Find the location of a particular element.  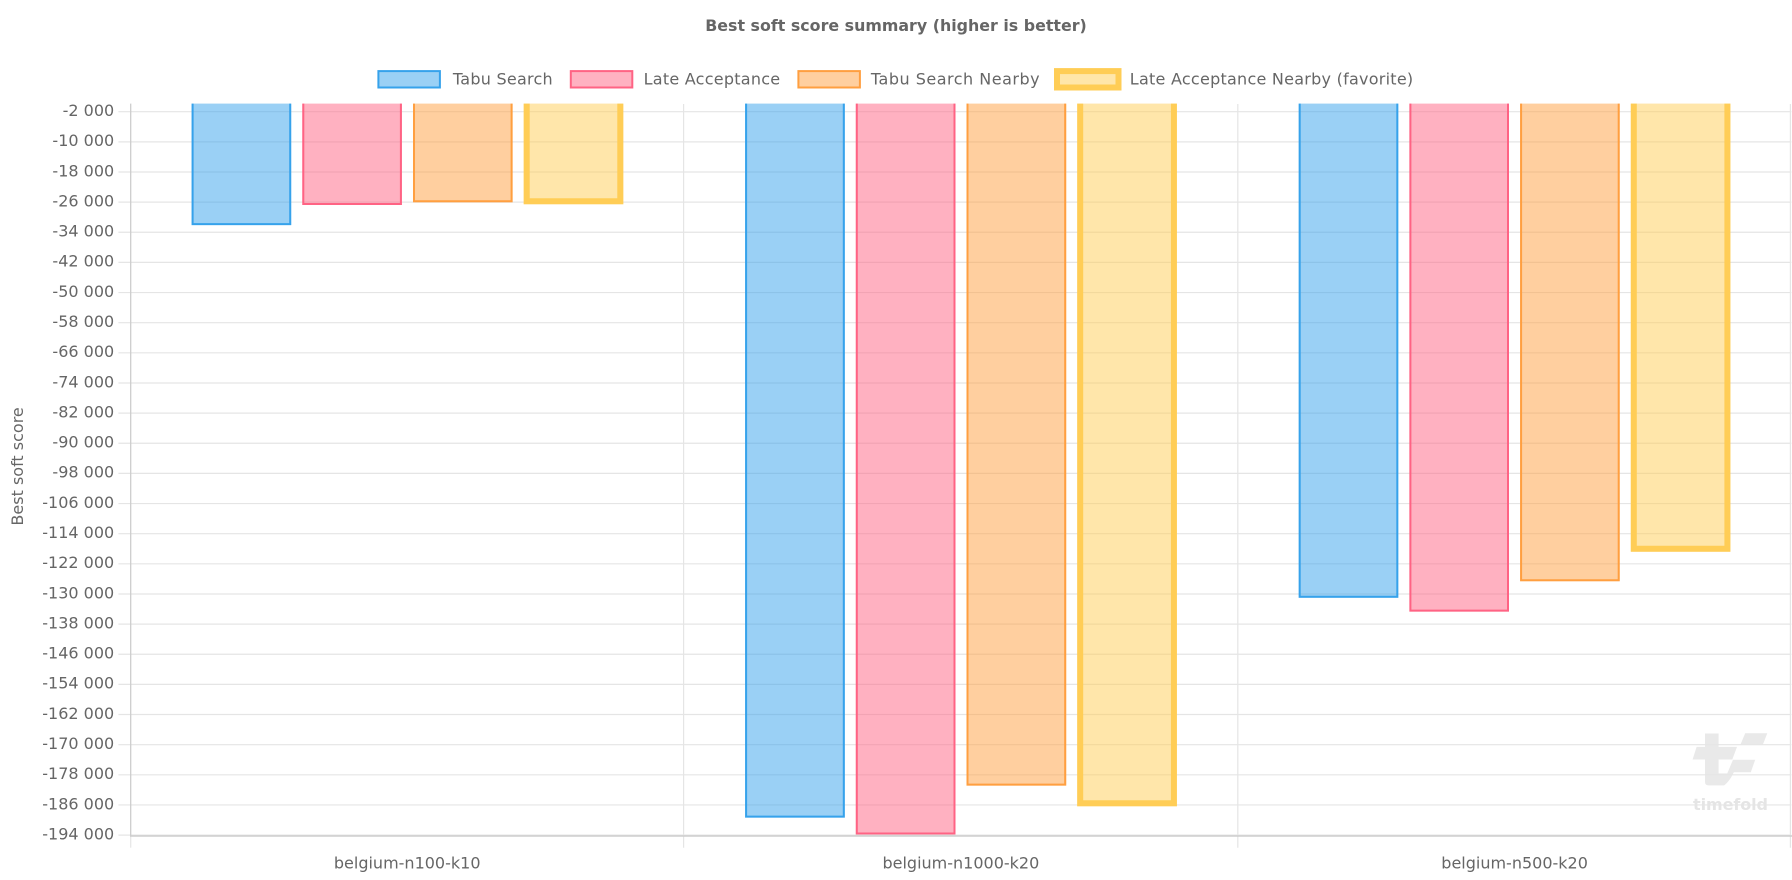

svg-text: -10 000 is located at coordinates (83, 140).